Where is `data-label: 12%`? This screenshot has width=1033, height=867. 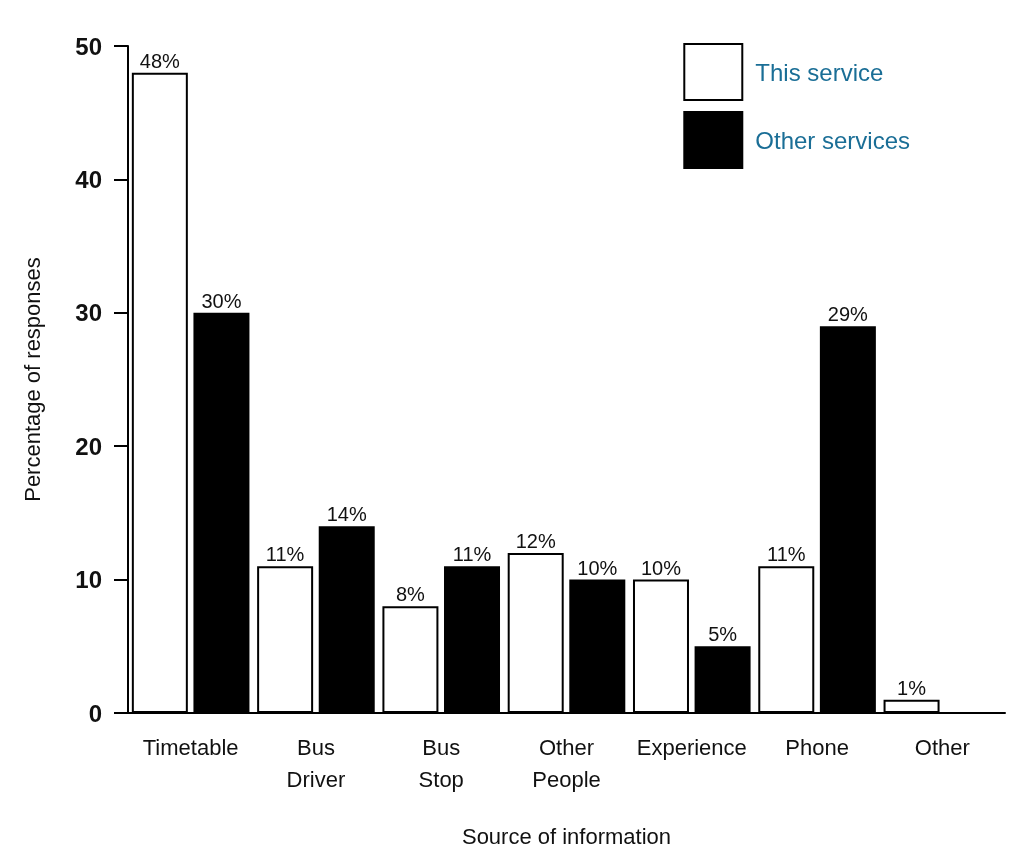 data-label: 12% is located at coordinates (535, 540).